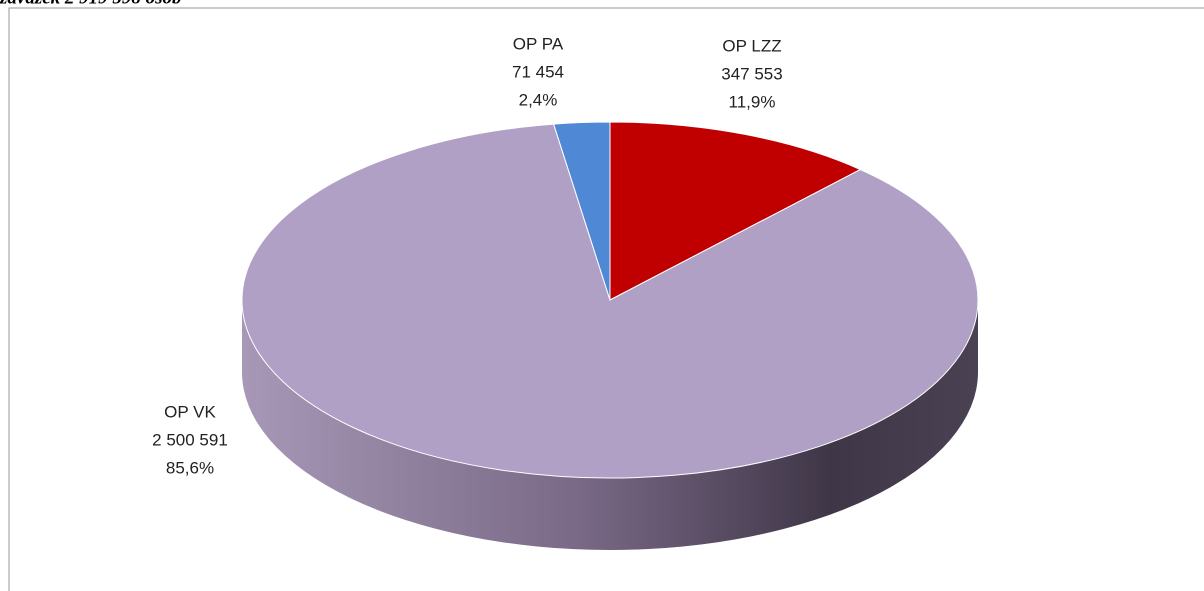  I want to click on slice-percent: 2,4%, so click(538, 99).